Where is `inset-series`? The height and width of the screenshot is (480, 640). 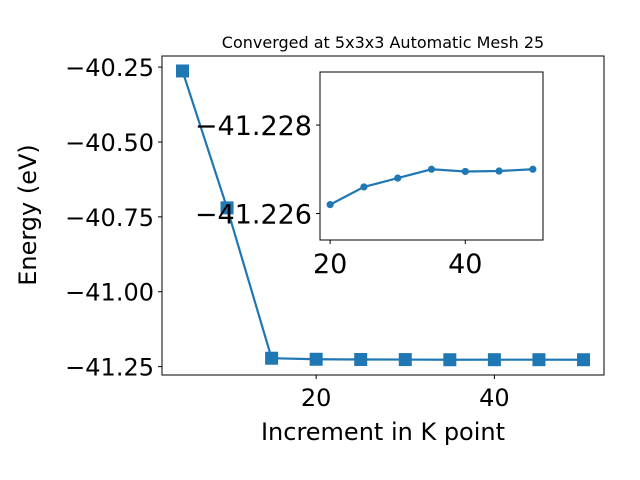 inset-series is located at coordinates (431, 187).